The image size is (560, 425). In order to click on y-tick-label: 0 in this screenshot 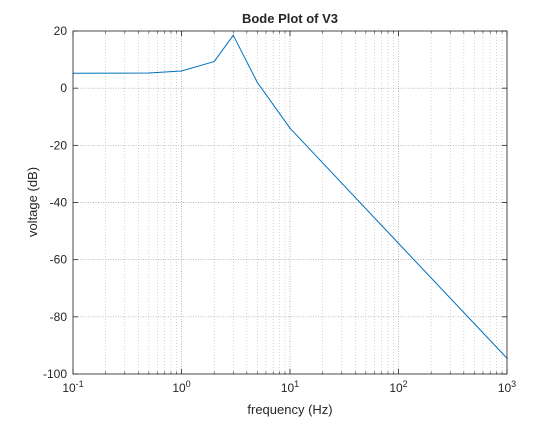, I will do `click(63, 88)`.